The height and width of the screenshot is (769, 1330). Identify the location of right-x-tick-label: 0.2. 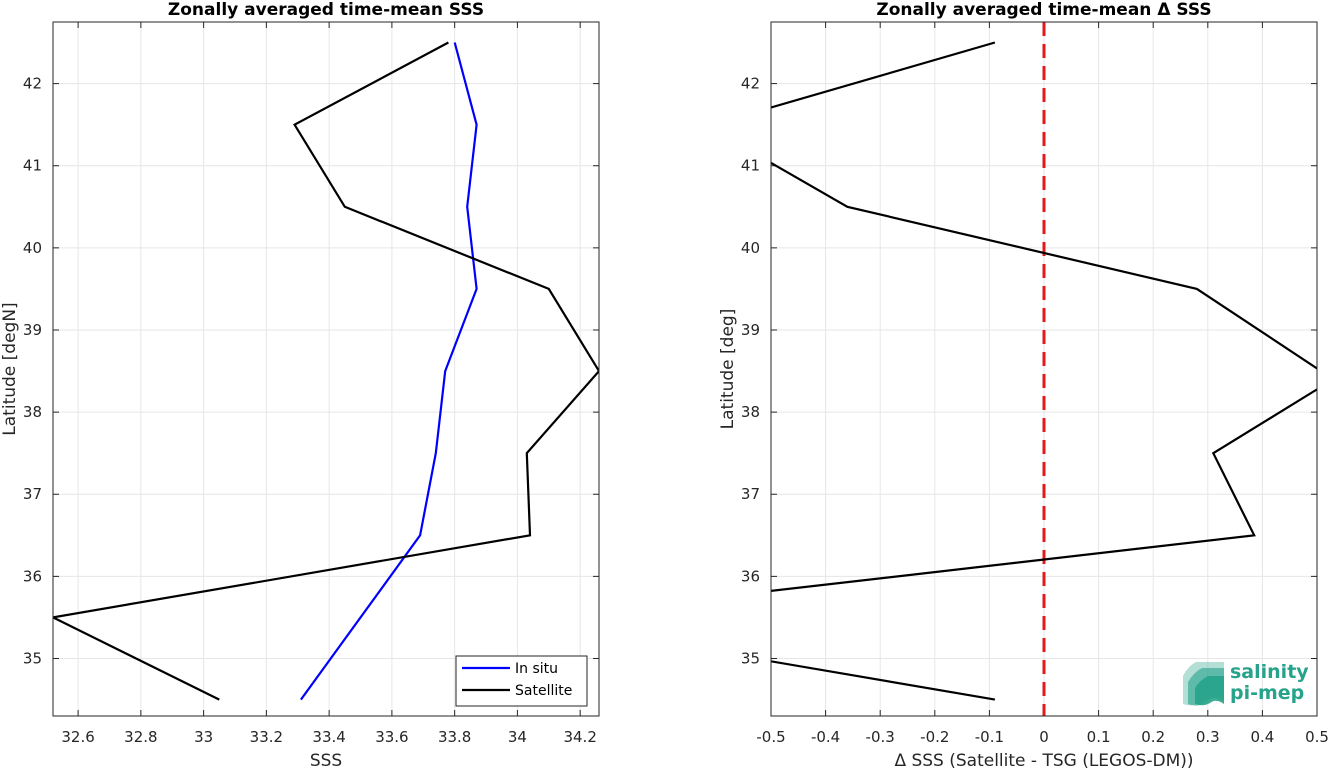
(1153, 737).